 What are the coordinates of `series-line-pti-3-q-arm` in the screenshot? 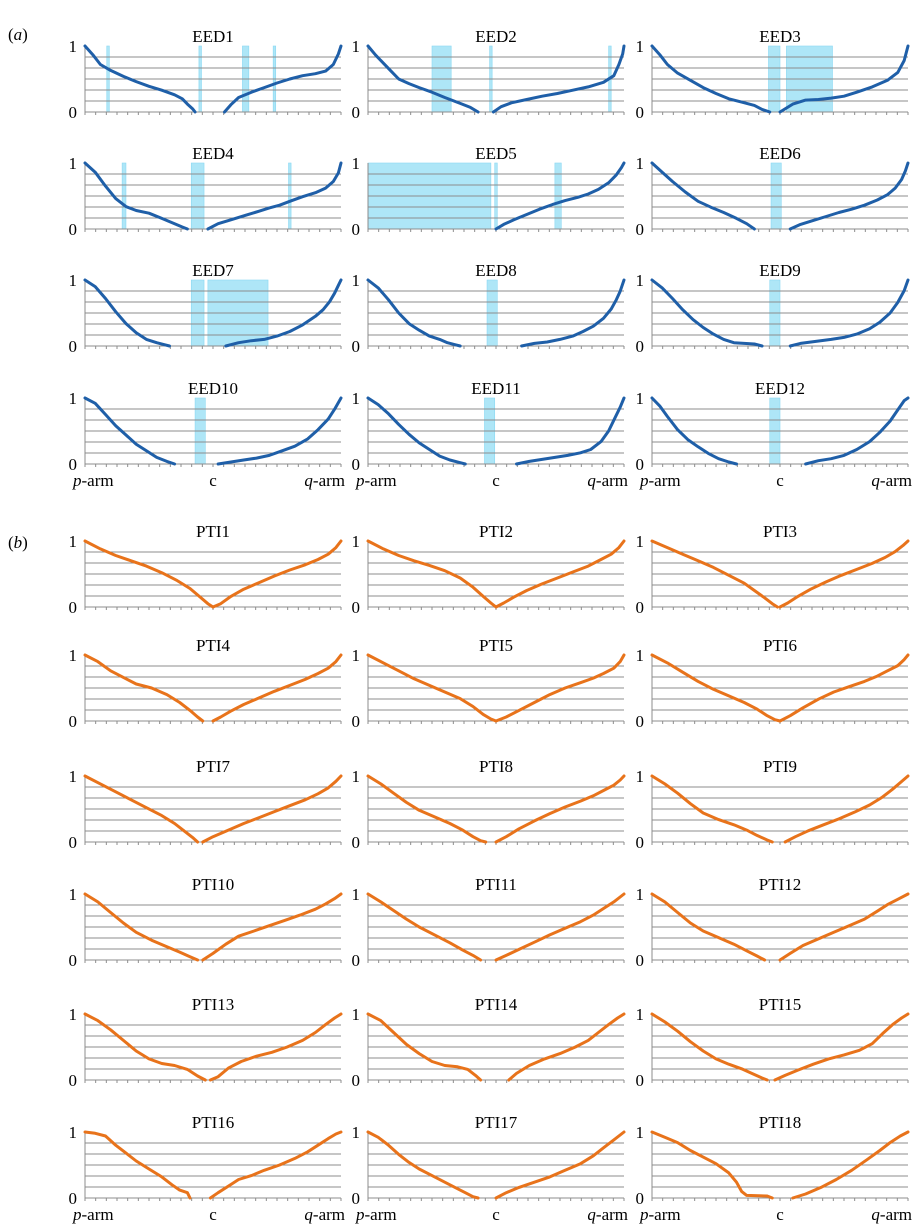 It's located at (844, 574).